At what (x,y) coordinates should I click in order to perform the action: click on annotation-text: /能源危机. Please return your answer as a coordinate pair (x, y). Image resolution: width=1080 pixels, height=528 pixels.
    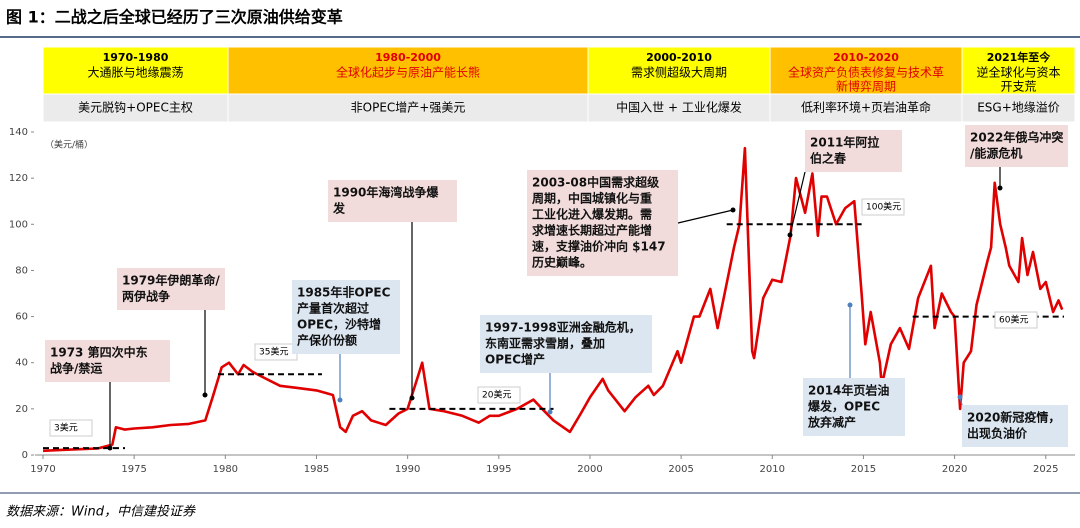
    Looking at the image, I should click on (996, 153).